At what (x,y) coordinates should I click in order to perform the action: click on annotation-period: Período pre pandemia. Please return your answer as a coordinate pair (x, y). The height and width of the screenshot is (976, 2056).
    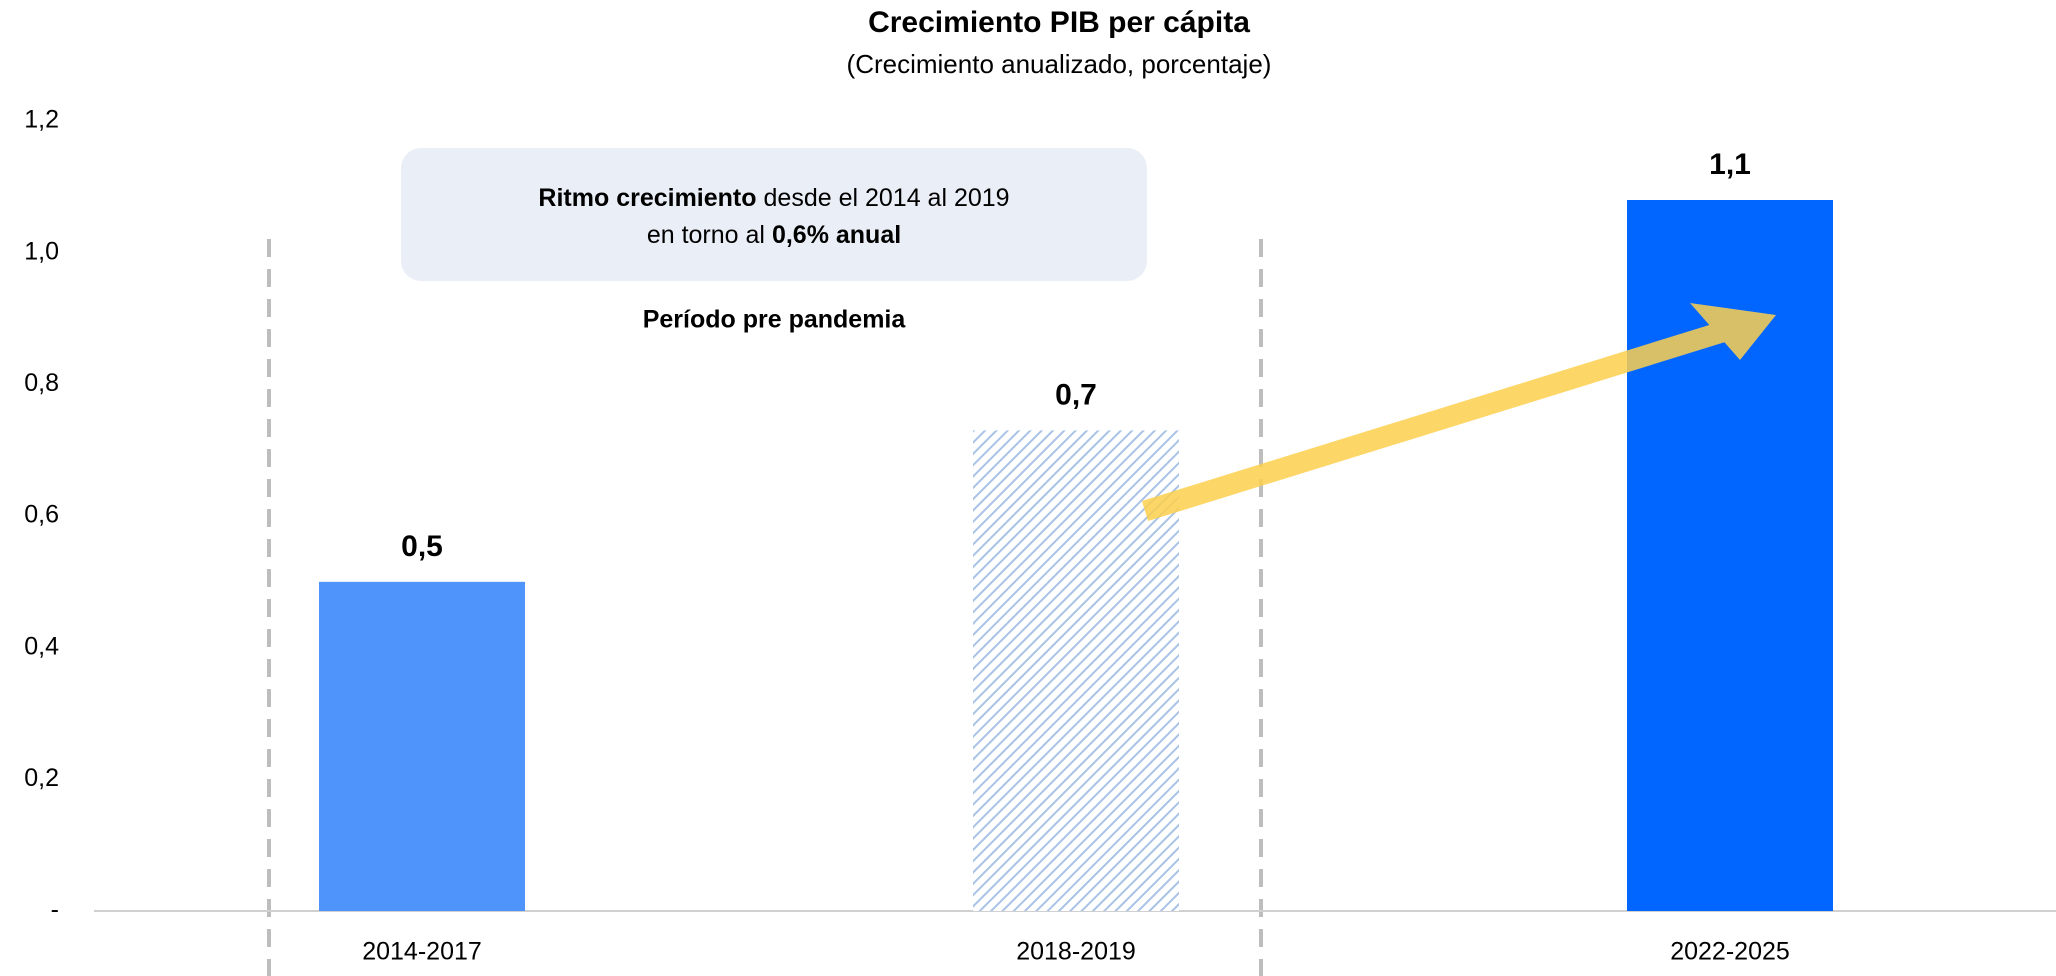
    Looking at the image, I should click on (775, 320).